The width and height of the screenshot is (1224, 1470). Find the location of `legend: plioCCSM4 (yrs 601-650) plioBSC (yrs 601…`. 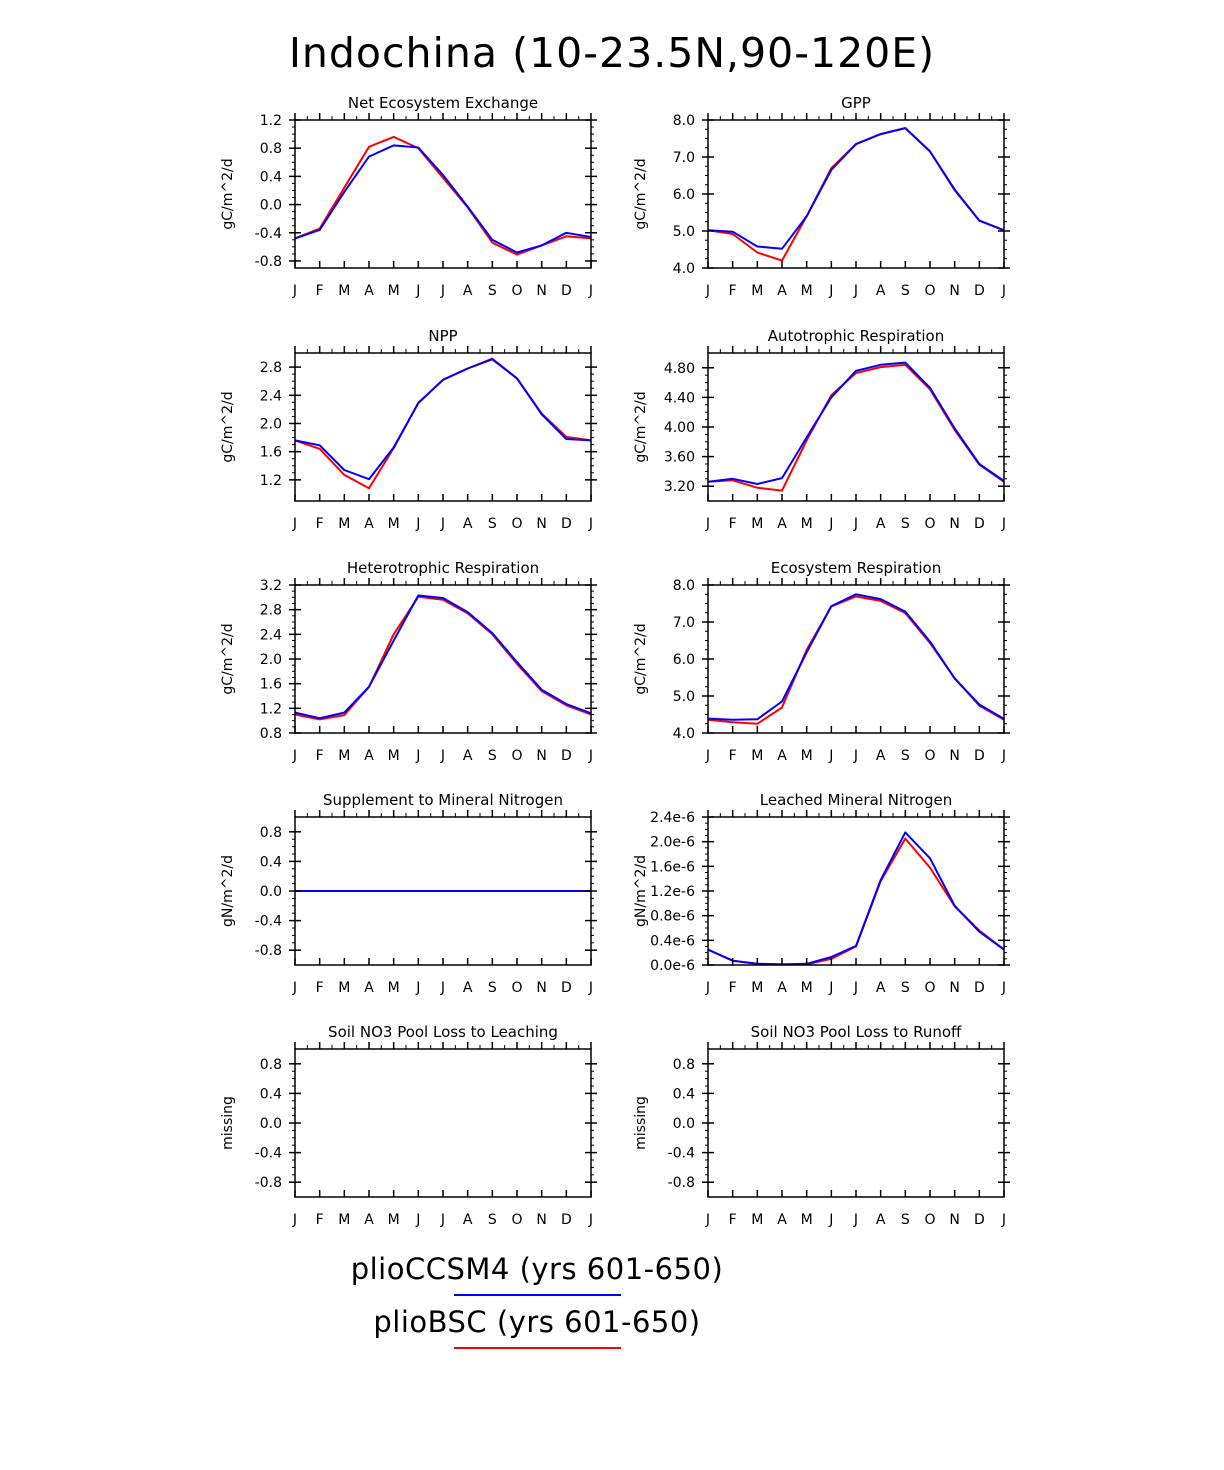

legend: plioCCSM4 (yrs 601-650) plioBSC (yrs 601… is located at coordinates (537, 1300).